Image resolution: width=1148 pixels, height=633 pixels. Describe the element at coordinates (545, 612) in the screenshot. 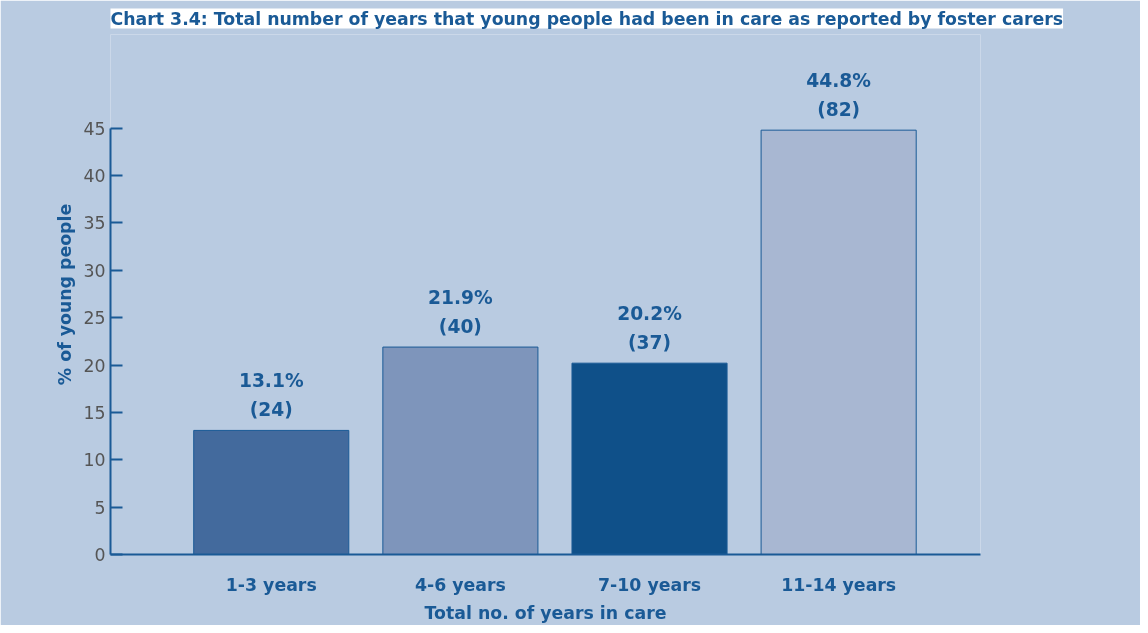

I see `x-axis-title: Total no. of years in care` at that location.